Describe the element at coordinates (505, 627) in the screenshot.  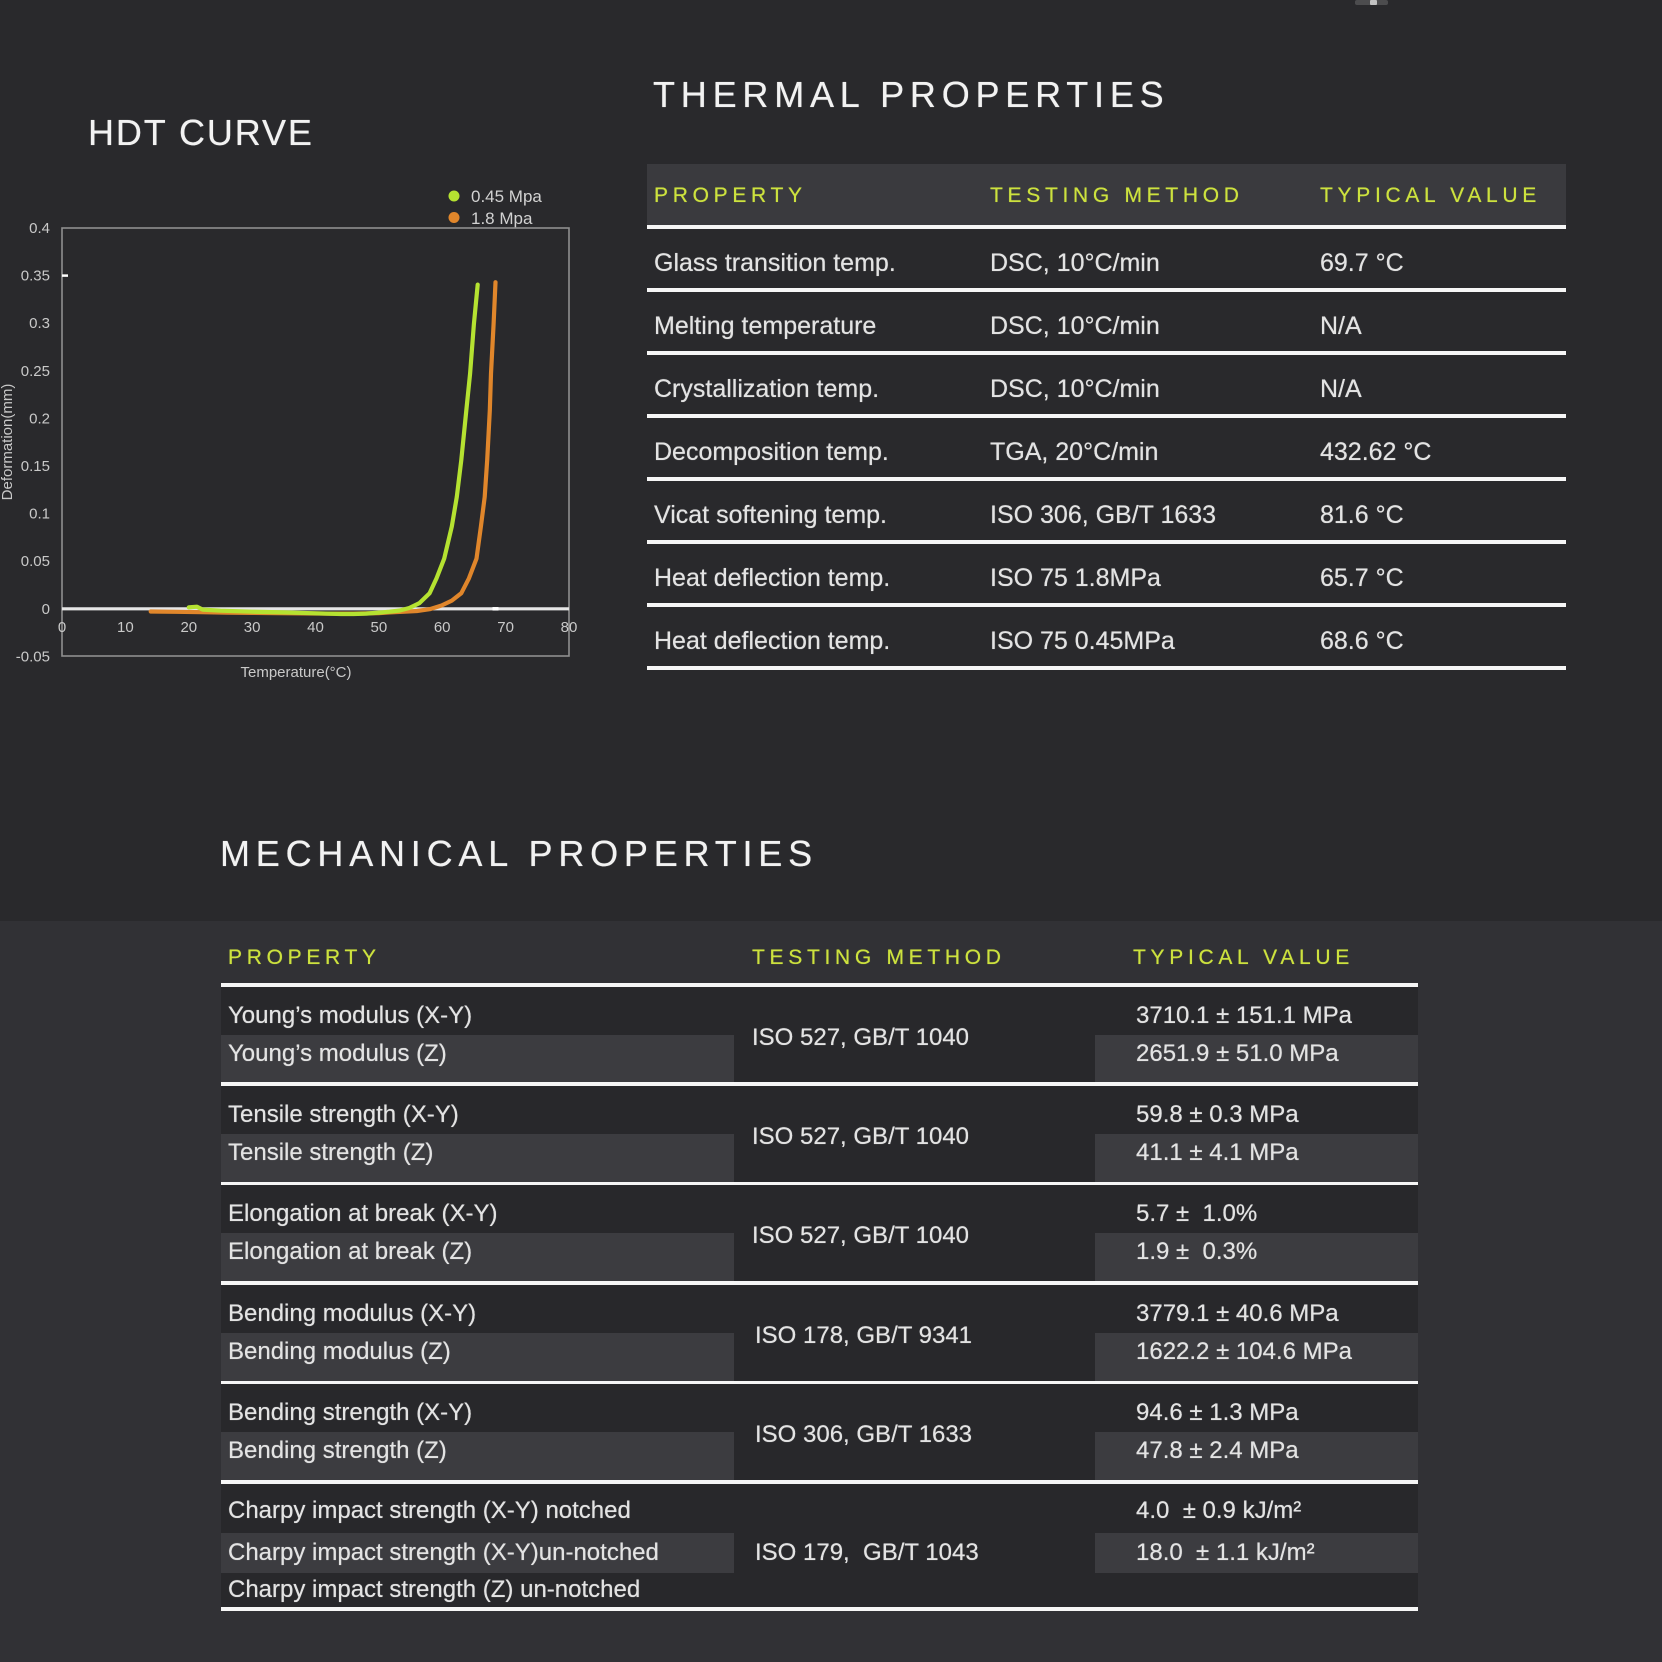
I see `svg-text: 70` at that location.